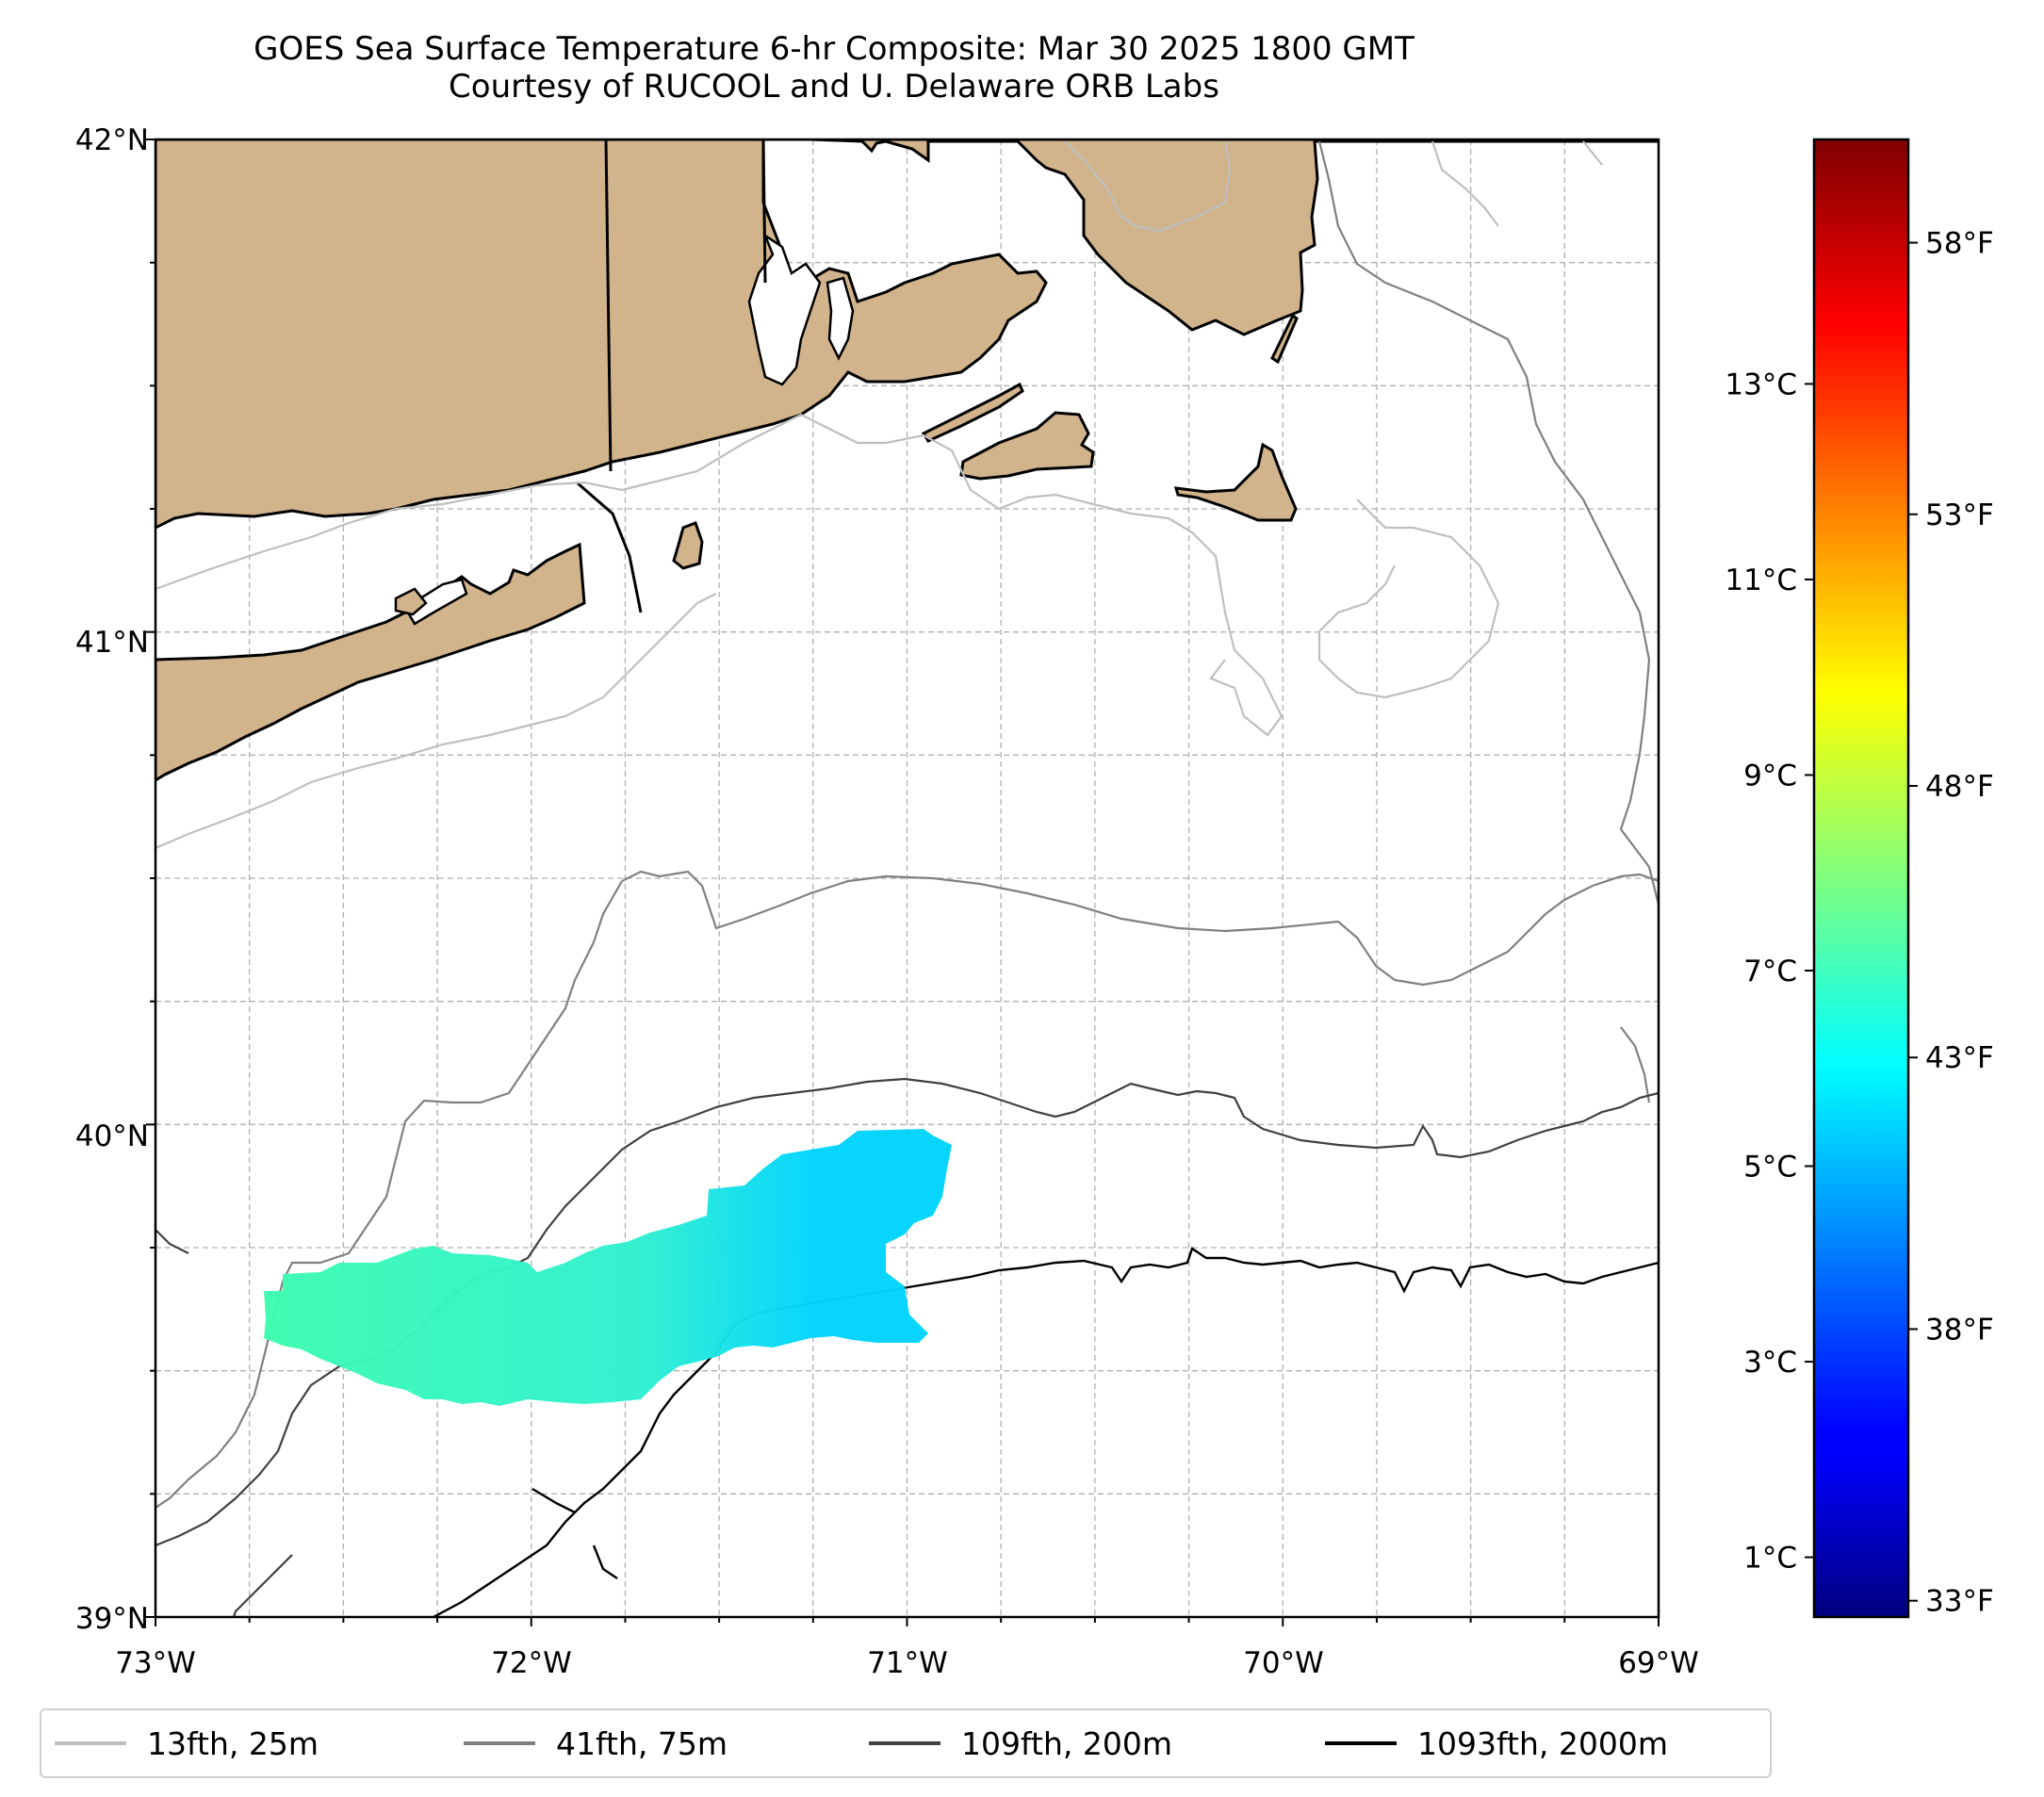  What do you see at coordinates (841, 318) in the screenshot?
I see `mount-hope-bay` at bounding box center [841, 318].